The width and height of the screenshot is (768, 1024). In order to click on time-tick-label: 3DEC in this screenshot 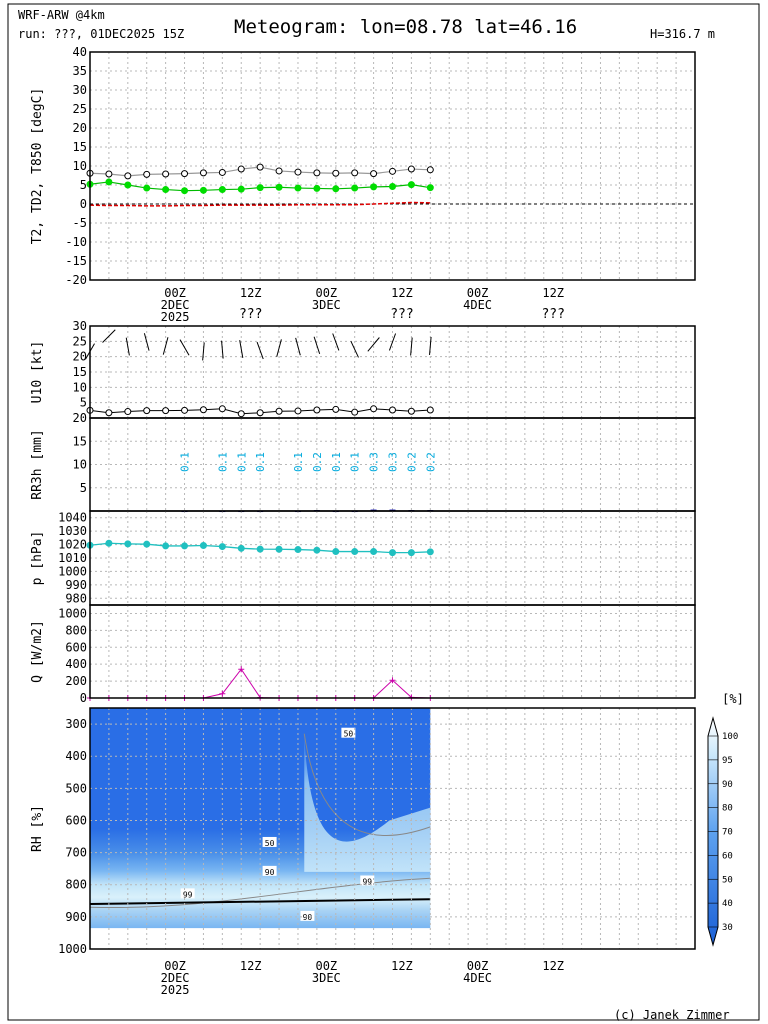, I will do `click(326, 305)`.